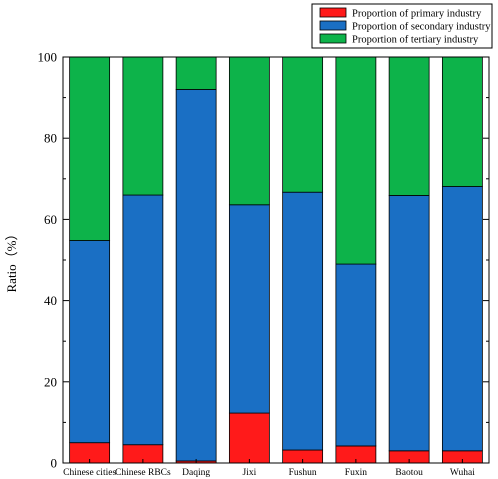  What do you see at coordinates (417, 14) in the screenshot?
I see `legend-label-0: Proportion of primary industry` at bounding box center [417, 14].